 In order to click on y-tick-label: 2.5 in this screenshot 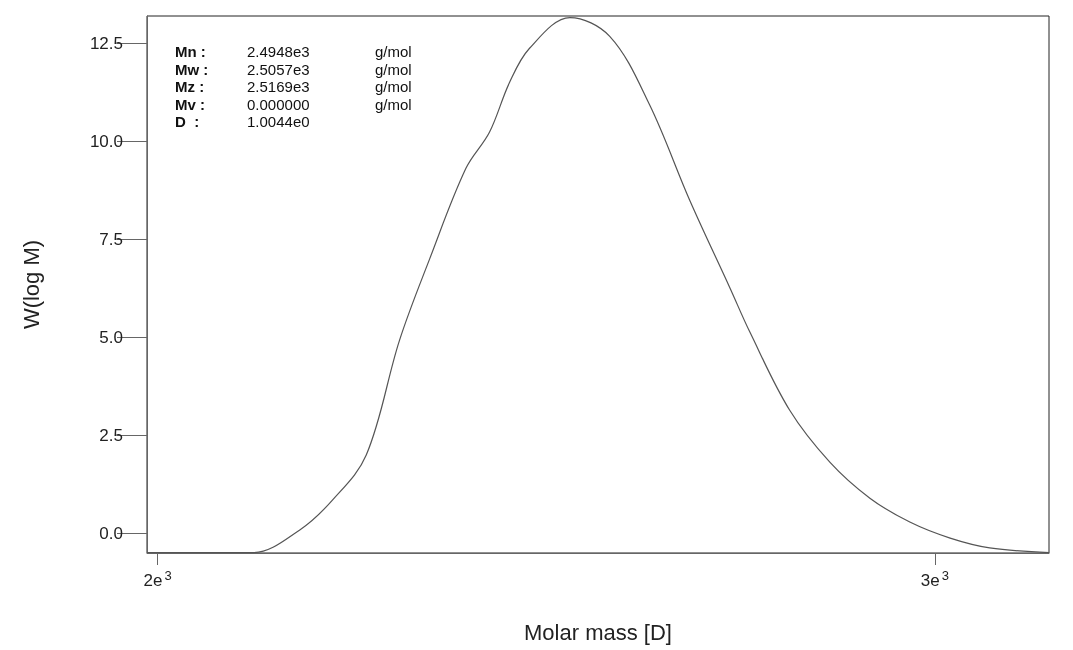, I will do `click(111, 435)`.